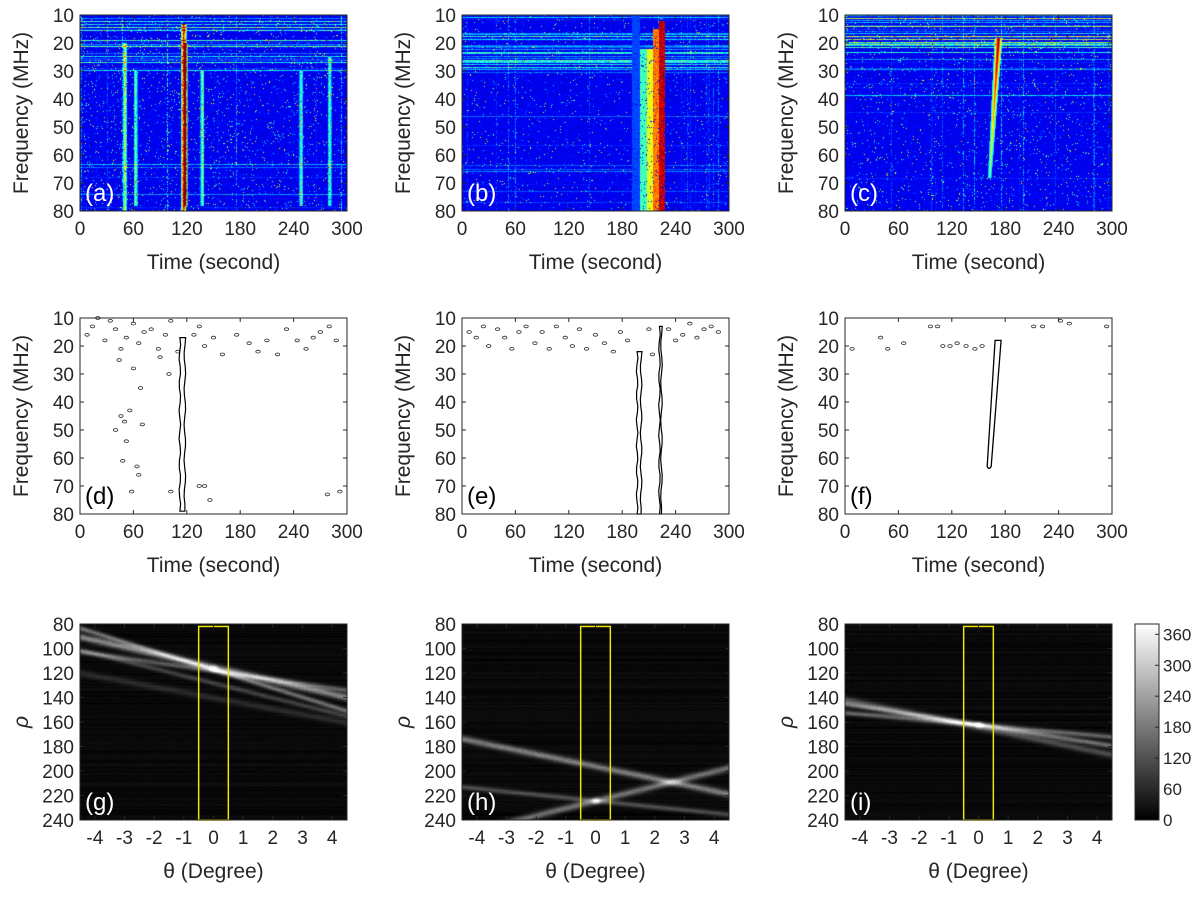  What do you see at coordinates (1167, 820) in the screenshot?
I see `colorbar-tick-label: 0` at bounding box center [1167, 820].